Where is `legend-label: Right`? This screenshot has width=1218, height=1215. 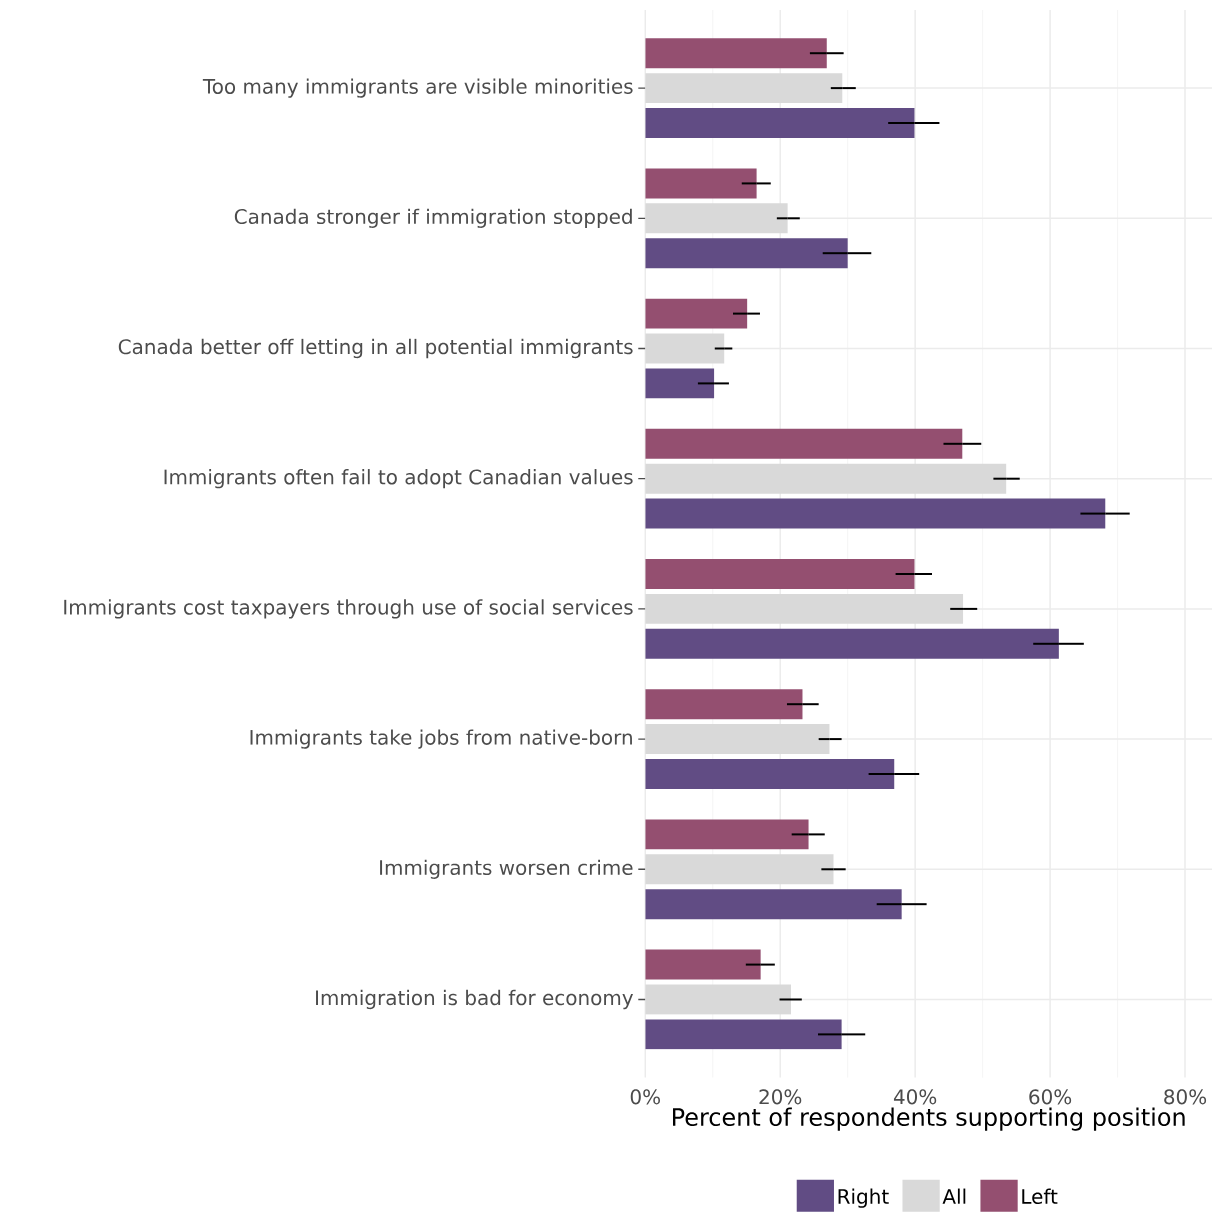
legend-label: Right is located at coordinates (863, 1198).